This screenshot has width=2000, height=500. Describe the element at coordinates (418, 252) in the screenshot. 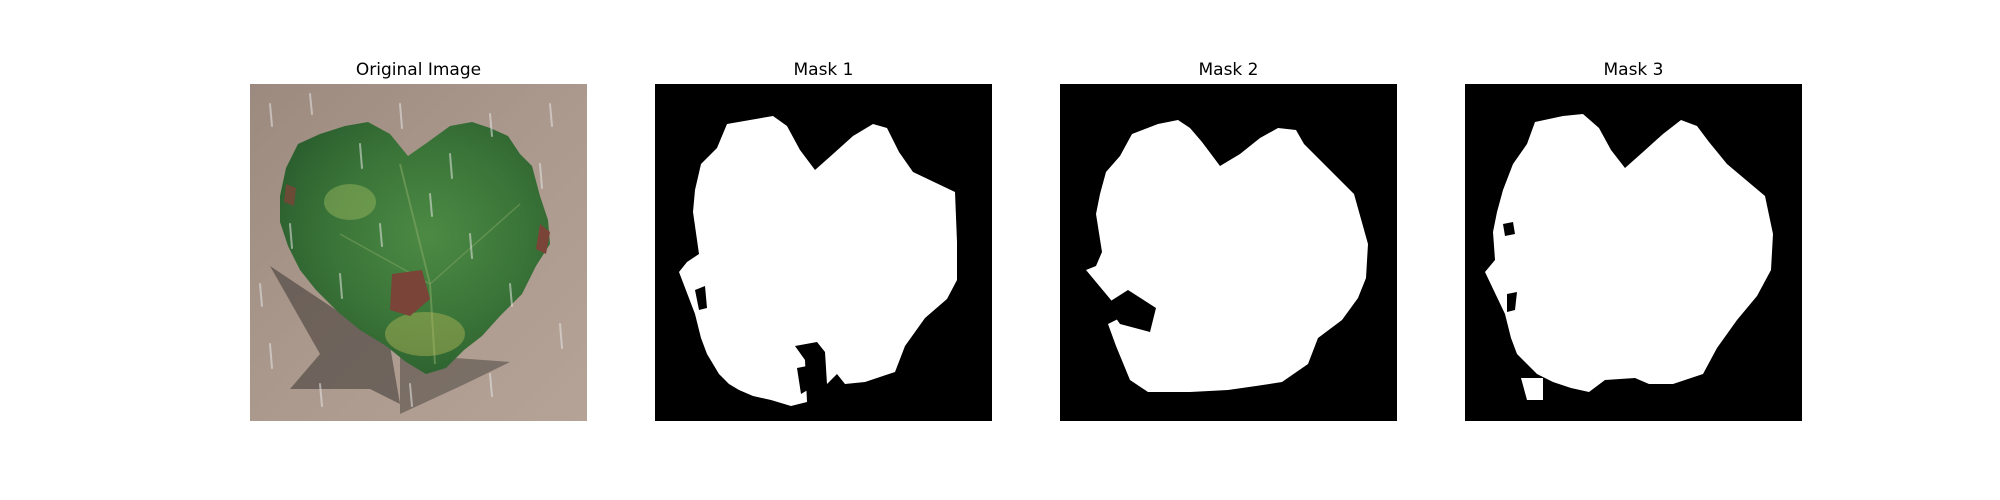

I see `original-leaf-photo` at that location.